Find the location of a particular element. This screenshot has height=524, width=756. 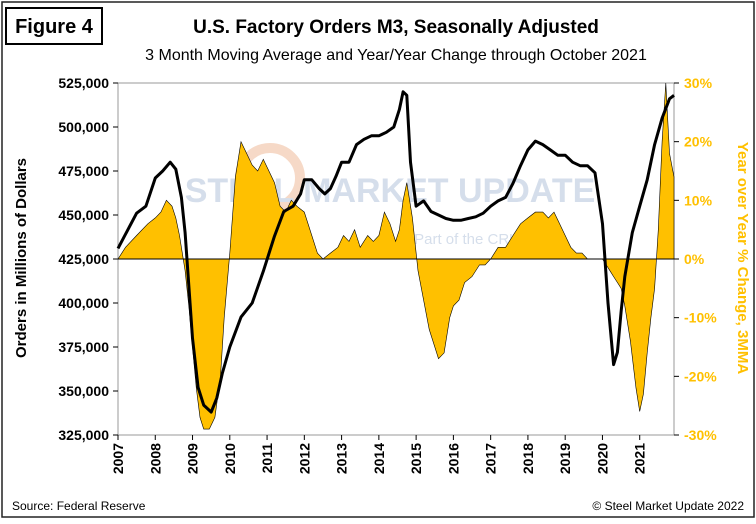

x-tick-label: 2007 is located at coordinates (118, 458).